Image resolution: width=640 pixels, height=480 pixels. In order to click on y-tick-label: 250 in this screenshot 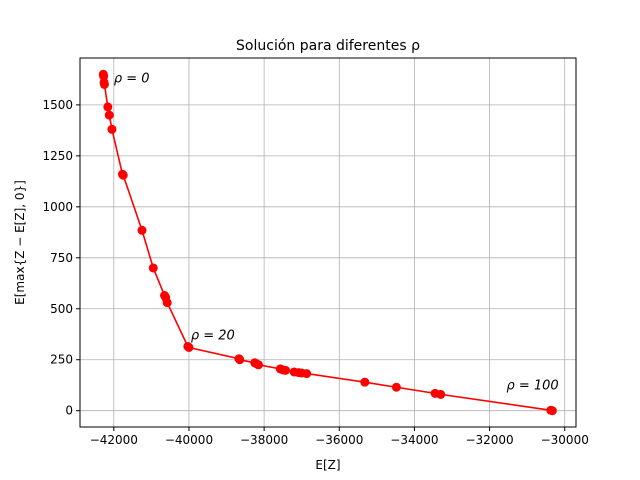, I will do `click(61, 360)`.